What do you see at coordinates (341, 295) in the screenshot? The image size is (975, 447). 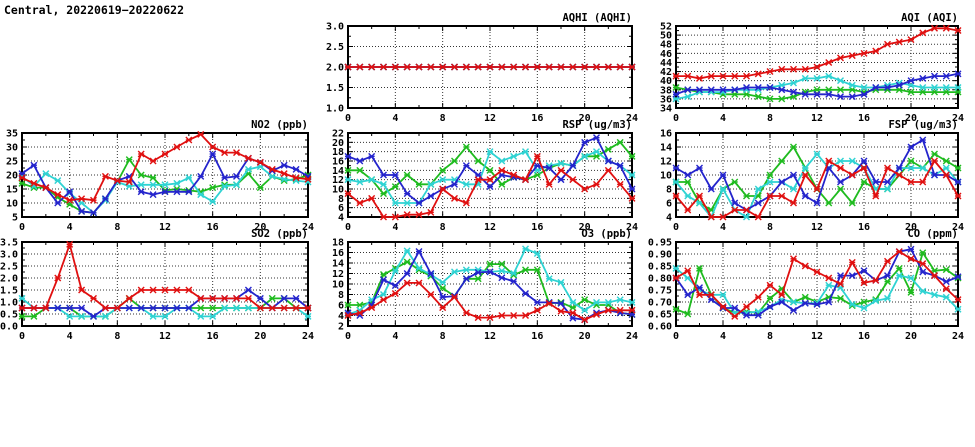 I see `y-axis-tick-label: 8` at bounding box center [341, 295].